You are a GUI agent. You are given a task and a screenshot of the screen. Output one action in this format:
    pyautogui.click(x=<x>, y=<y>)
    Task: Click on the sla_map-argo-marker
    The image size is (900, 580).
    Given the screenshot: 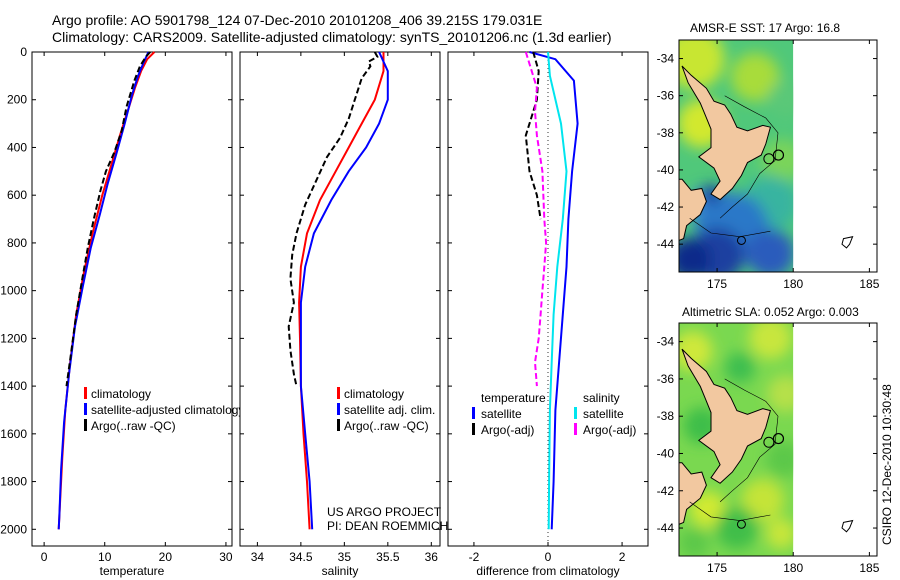 What is the action you would take?
    pyautogui.click(x=778, y=438)
    